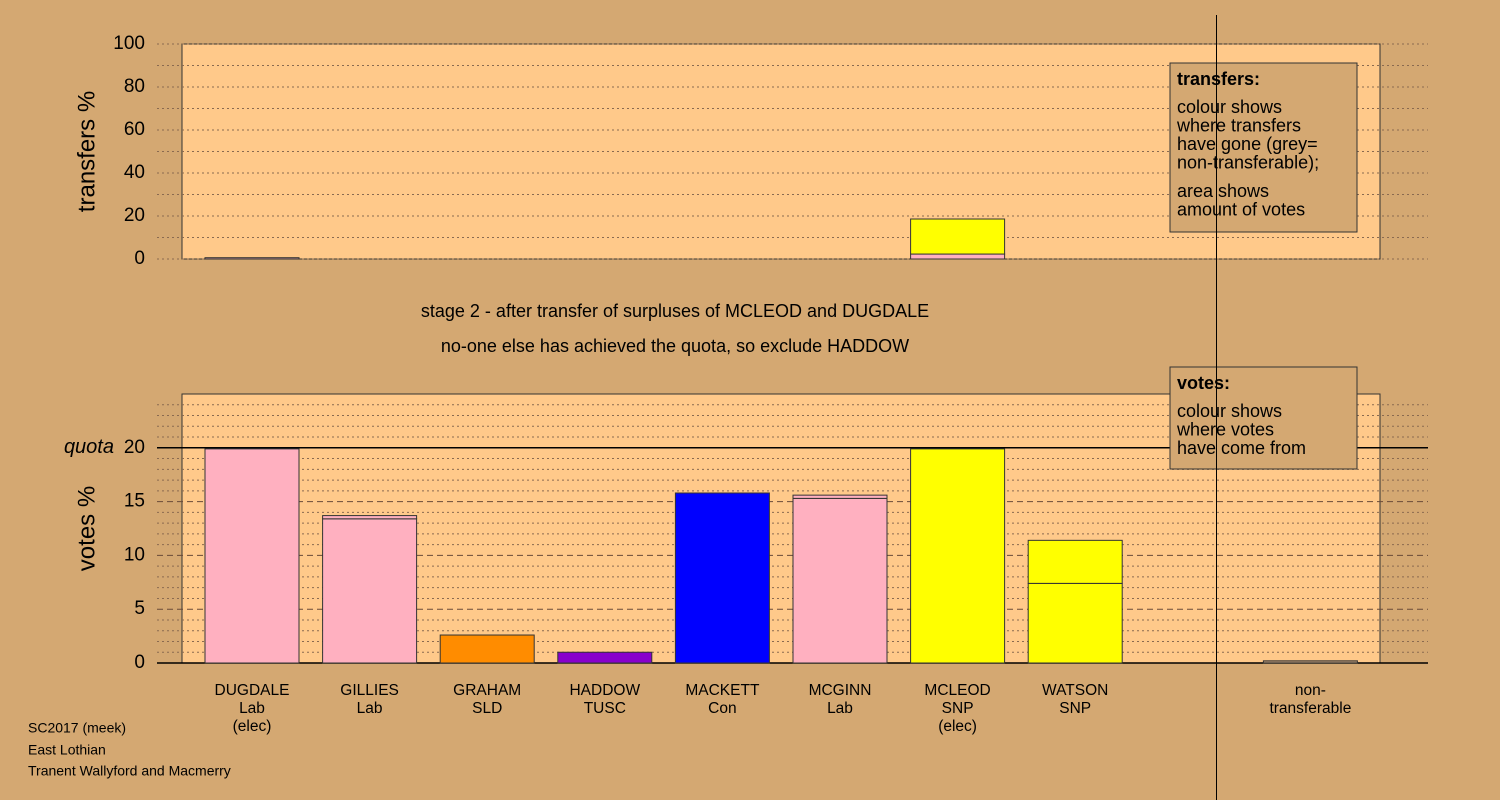 The height and width of the screenshot is (800, 1500). What do you see at coordinates (134, 172) in the screenshot?
I see `y-tick-label: 40` at bounding box center [134, 172].